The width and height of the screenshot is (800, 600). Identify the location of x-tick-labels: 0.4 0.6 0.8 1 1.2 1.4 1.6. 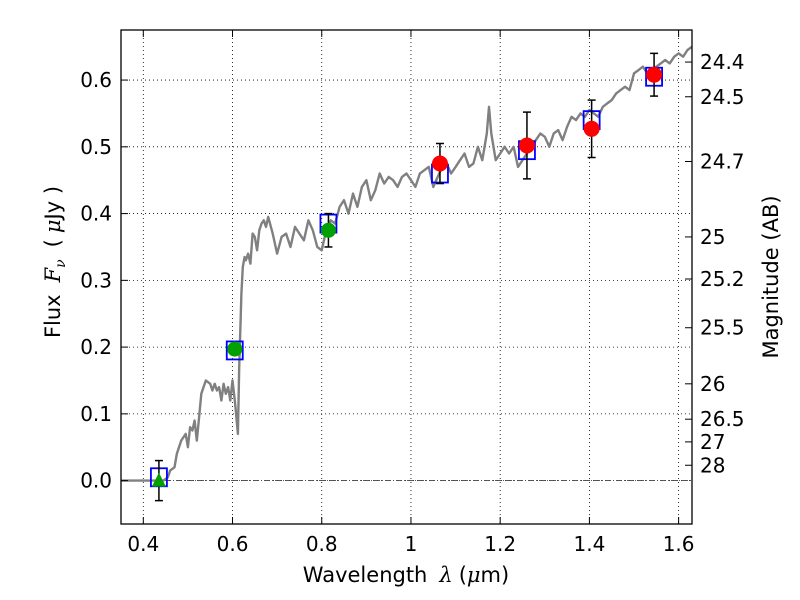
(410, 544).